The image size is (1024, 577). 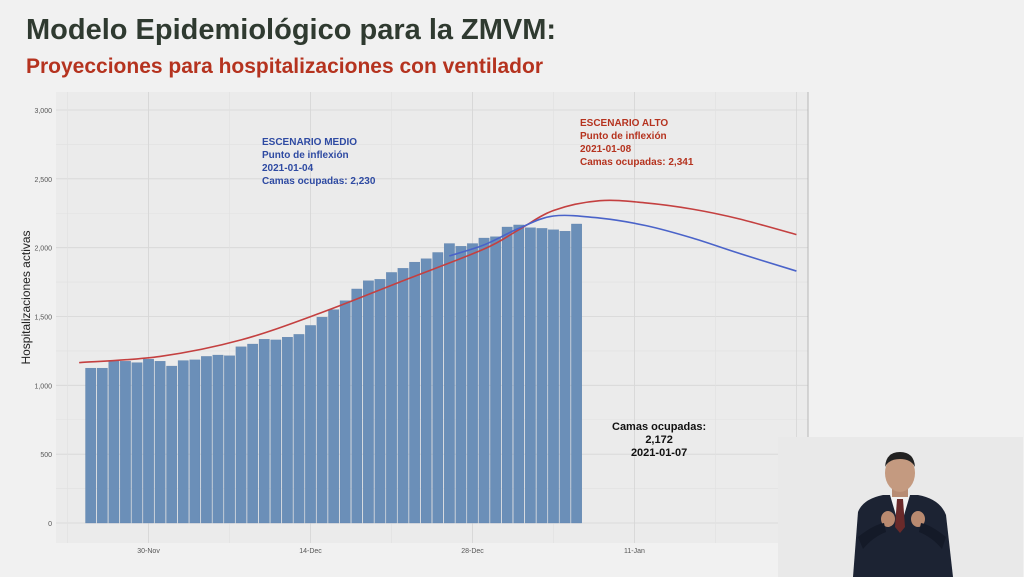 What do you see at coordinates (623, 243) in the screenshot?
I see `series-line-medio` at bounding box center [623, 243].